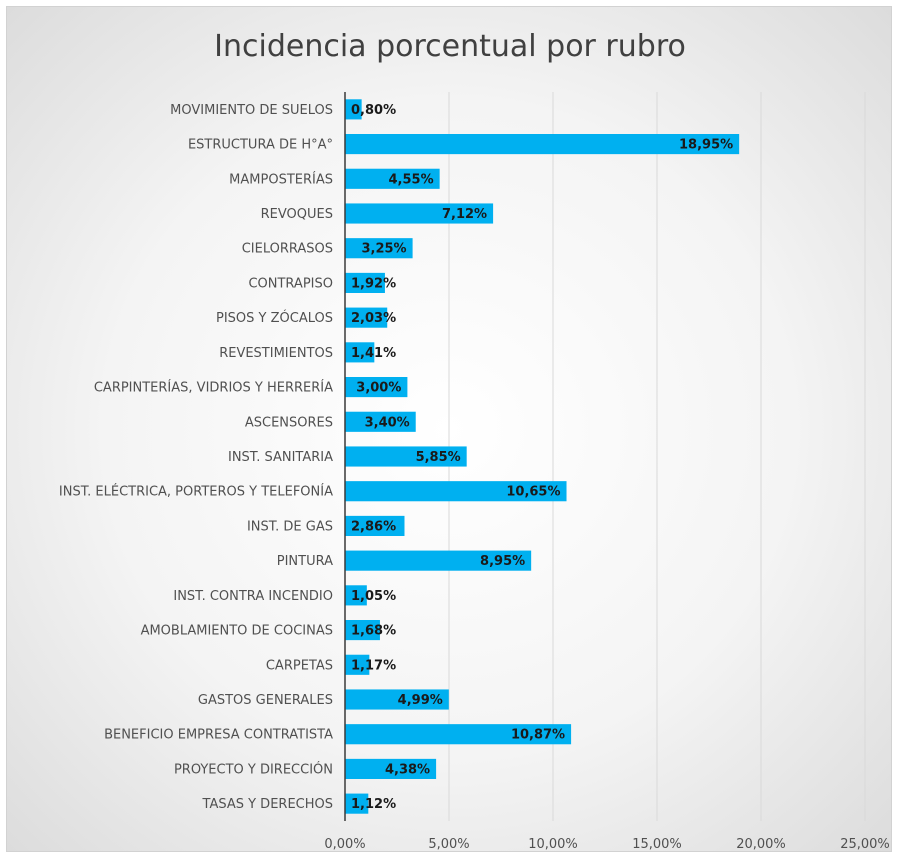 This screenshot has width=899, height=858. I want to click on category-label: PISOS Y ZÓCALOS, so click(274, 318).